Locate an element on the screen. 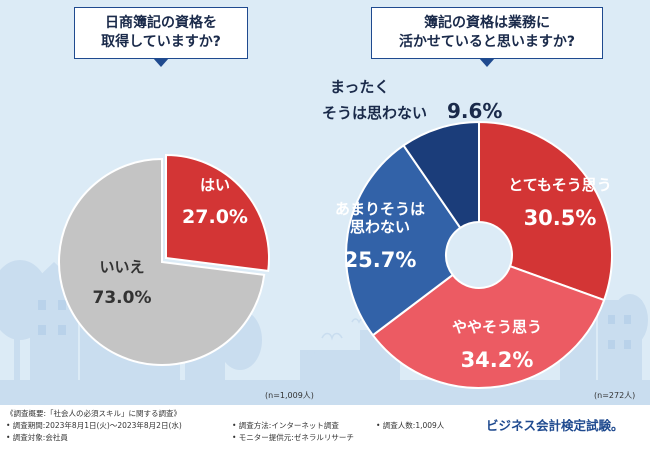 The height and width of the screenshot is (450, 650). slice-not-at-all-label: そうは思わない is located at coordinates (374, 113).